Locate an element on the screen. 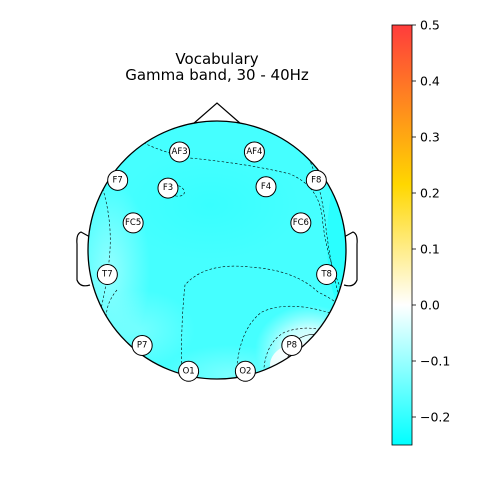 The width and height of the screenshot is (500, 500). electrode-label: FC5 is located at coordinates (133, 223).